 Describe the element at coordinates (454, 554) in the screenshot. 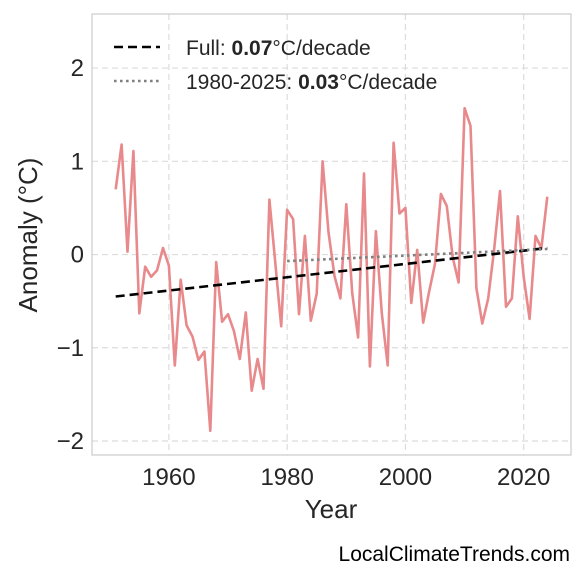

I see `footer-credit: LocalClimateTrends.com` at that location.